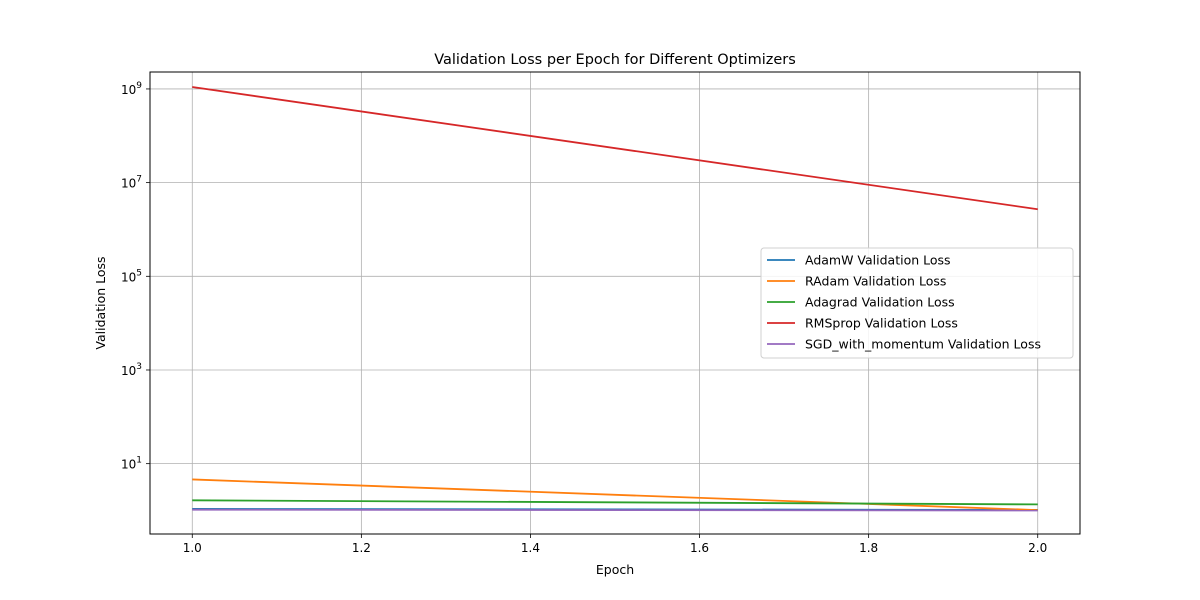  I want to click on x-axis-label: Epoch, so click(615, 569).